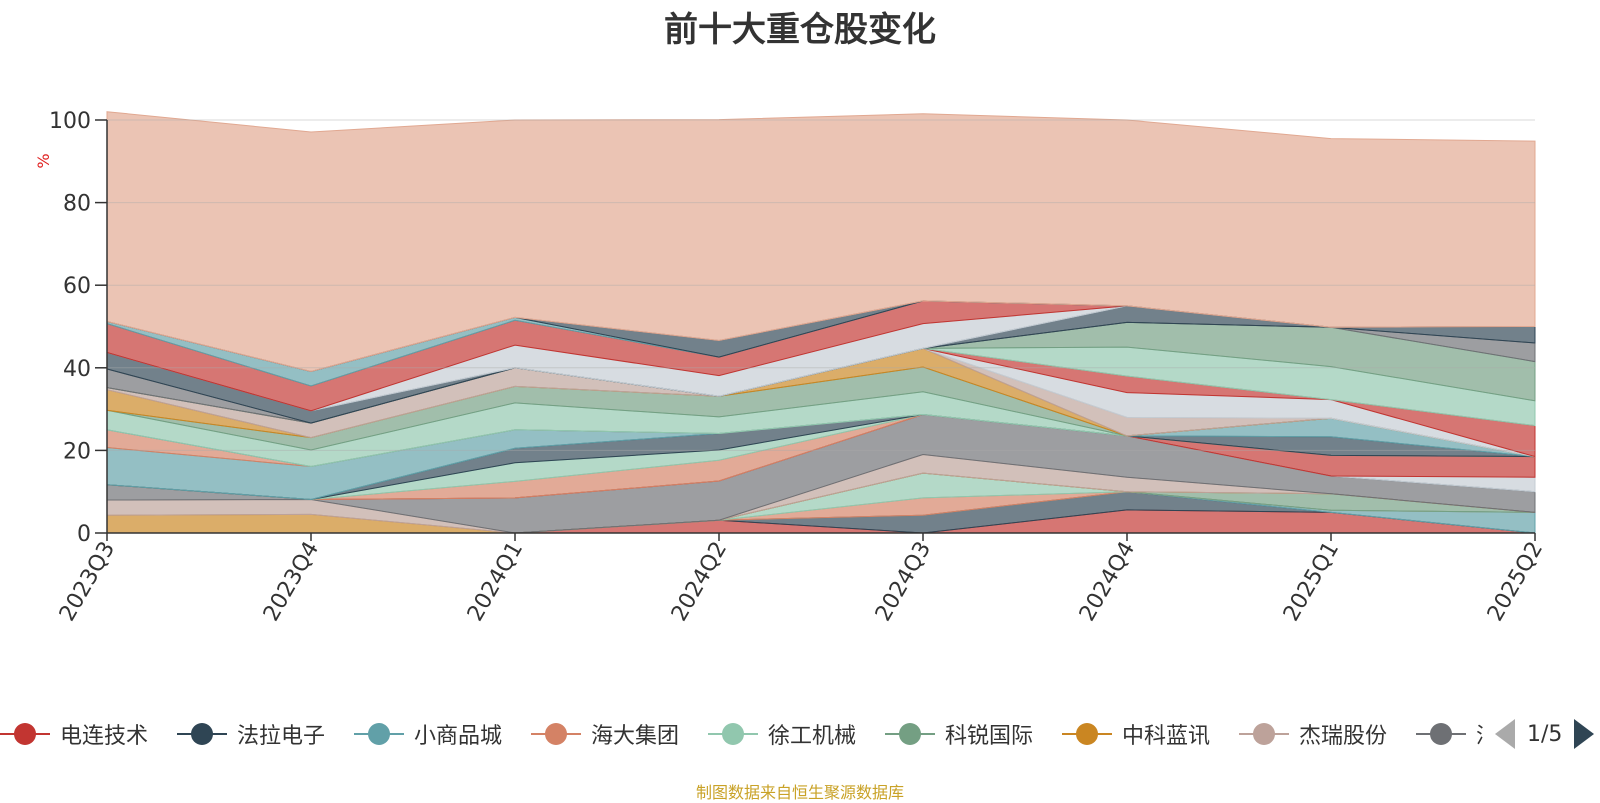  Describe the element at coordinates (77, 369) in the screenshot. I see `y-tick-label: 40` at that location.